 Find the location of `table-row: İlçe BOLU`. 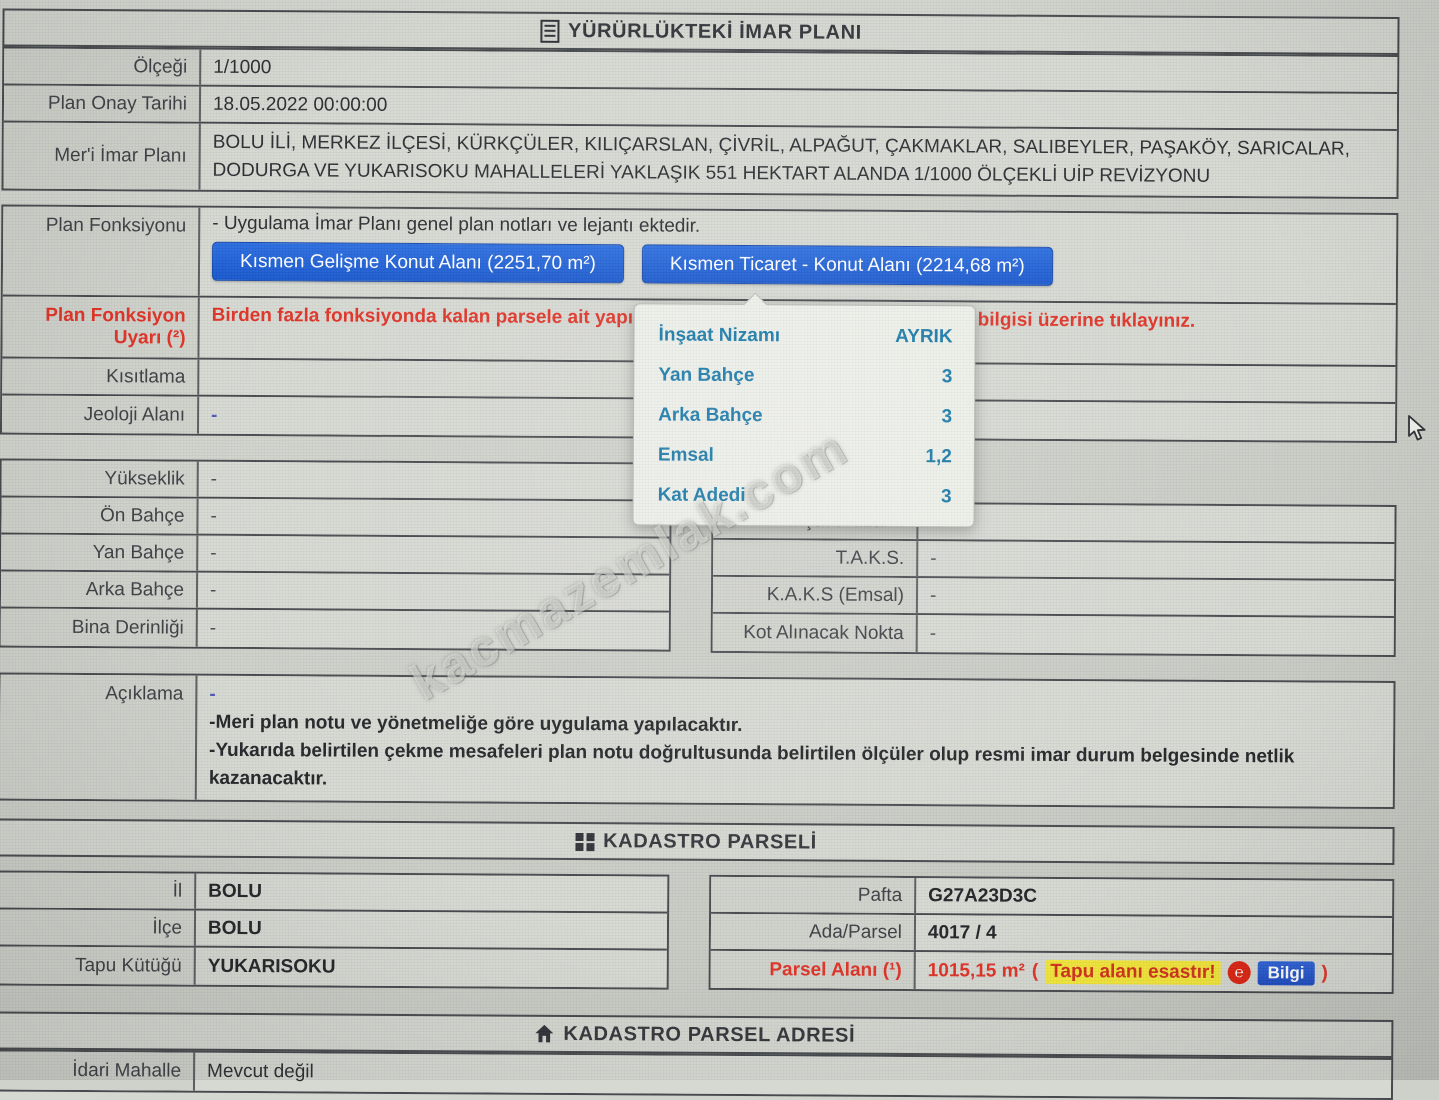

table-row: İlçe BOLU is located at coordinates (334, 930).